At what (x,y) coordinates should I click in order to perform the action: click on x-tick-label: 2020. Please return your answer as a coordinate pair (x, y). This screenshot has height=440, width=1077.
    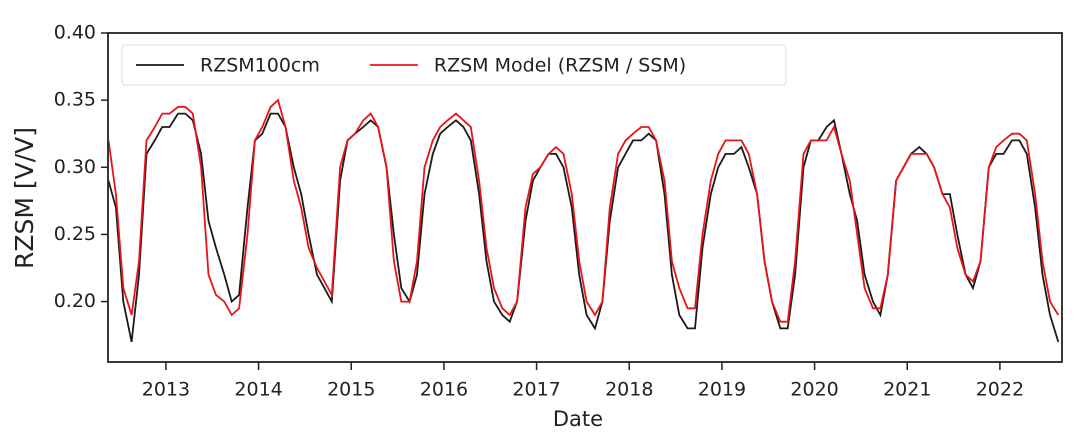
    Looking at the image, I should click on (814, 390).